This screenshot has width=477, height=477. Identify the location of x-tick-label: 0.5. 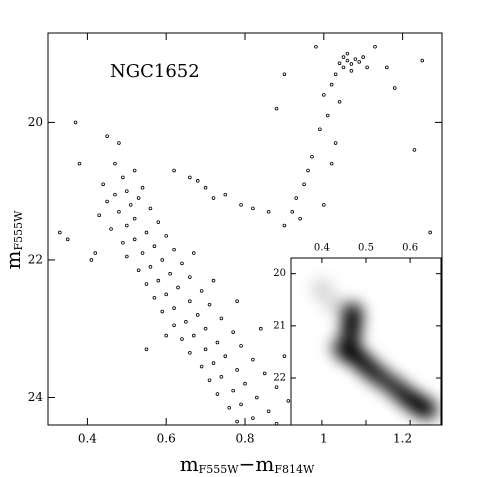
(366, 248).